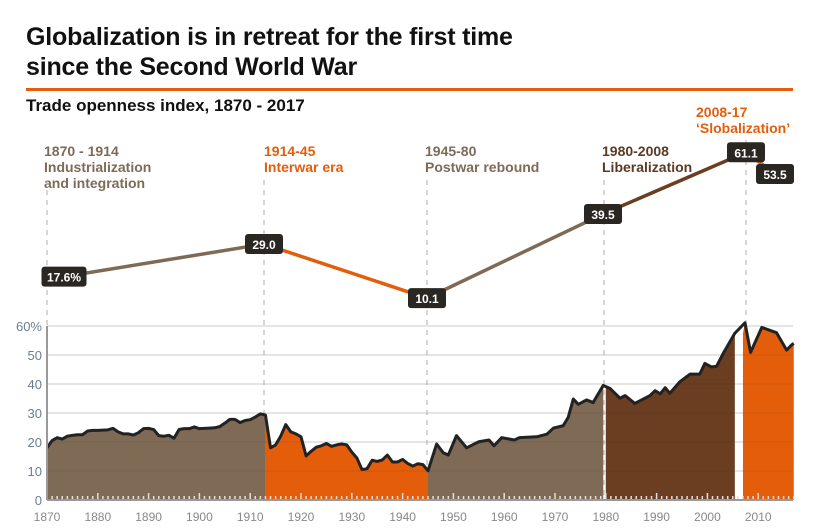  Describe the element at coordinates (250, 517) in the screenshot. I see `x-tick-label: 1910` at that location.